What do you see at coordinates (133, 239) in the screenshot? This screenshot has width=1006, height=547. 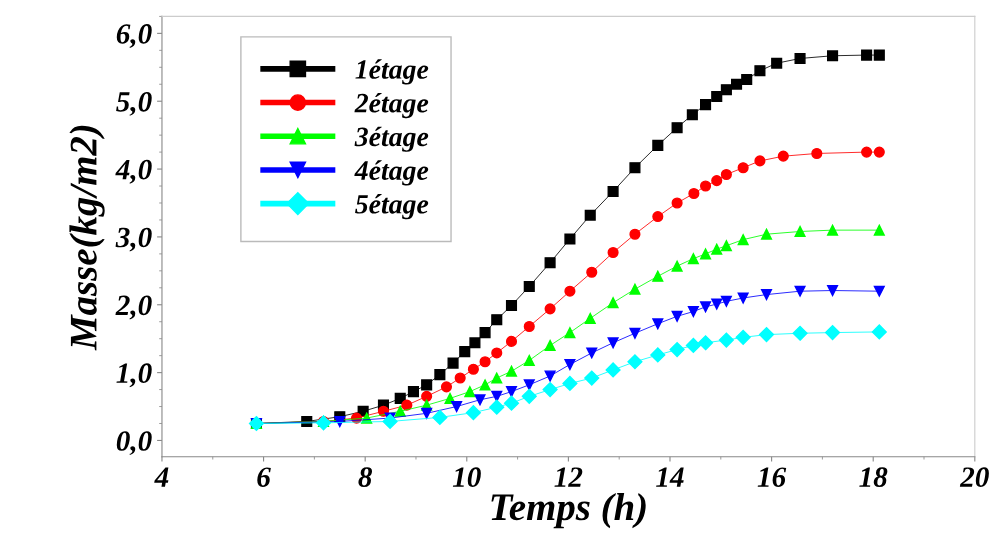 I see `y-tick-label: 3,0` at bounding box center [133, 239].